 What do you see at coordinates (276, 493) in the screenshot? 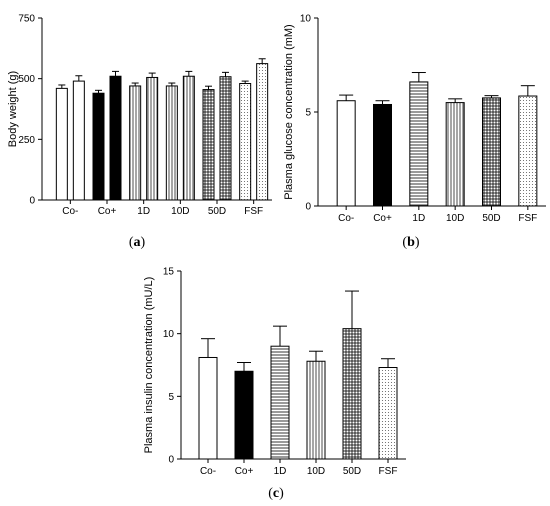
I see `panel-c-label: (c)` at bounding box center [276, 493].